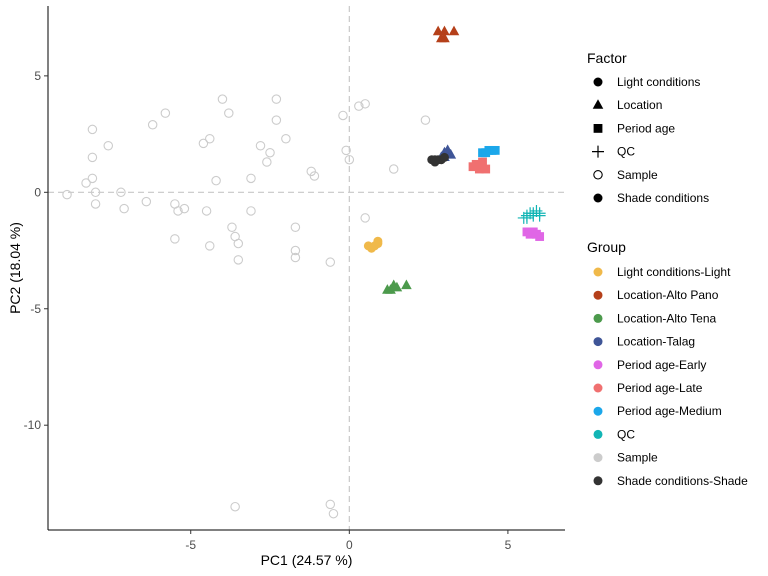 This screenshot has height=576, width=768. I want to click on legend-label-shape: QC, so click(626, 152).